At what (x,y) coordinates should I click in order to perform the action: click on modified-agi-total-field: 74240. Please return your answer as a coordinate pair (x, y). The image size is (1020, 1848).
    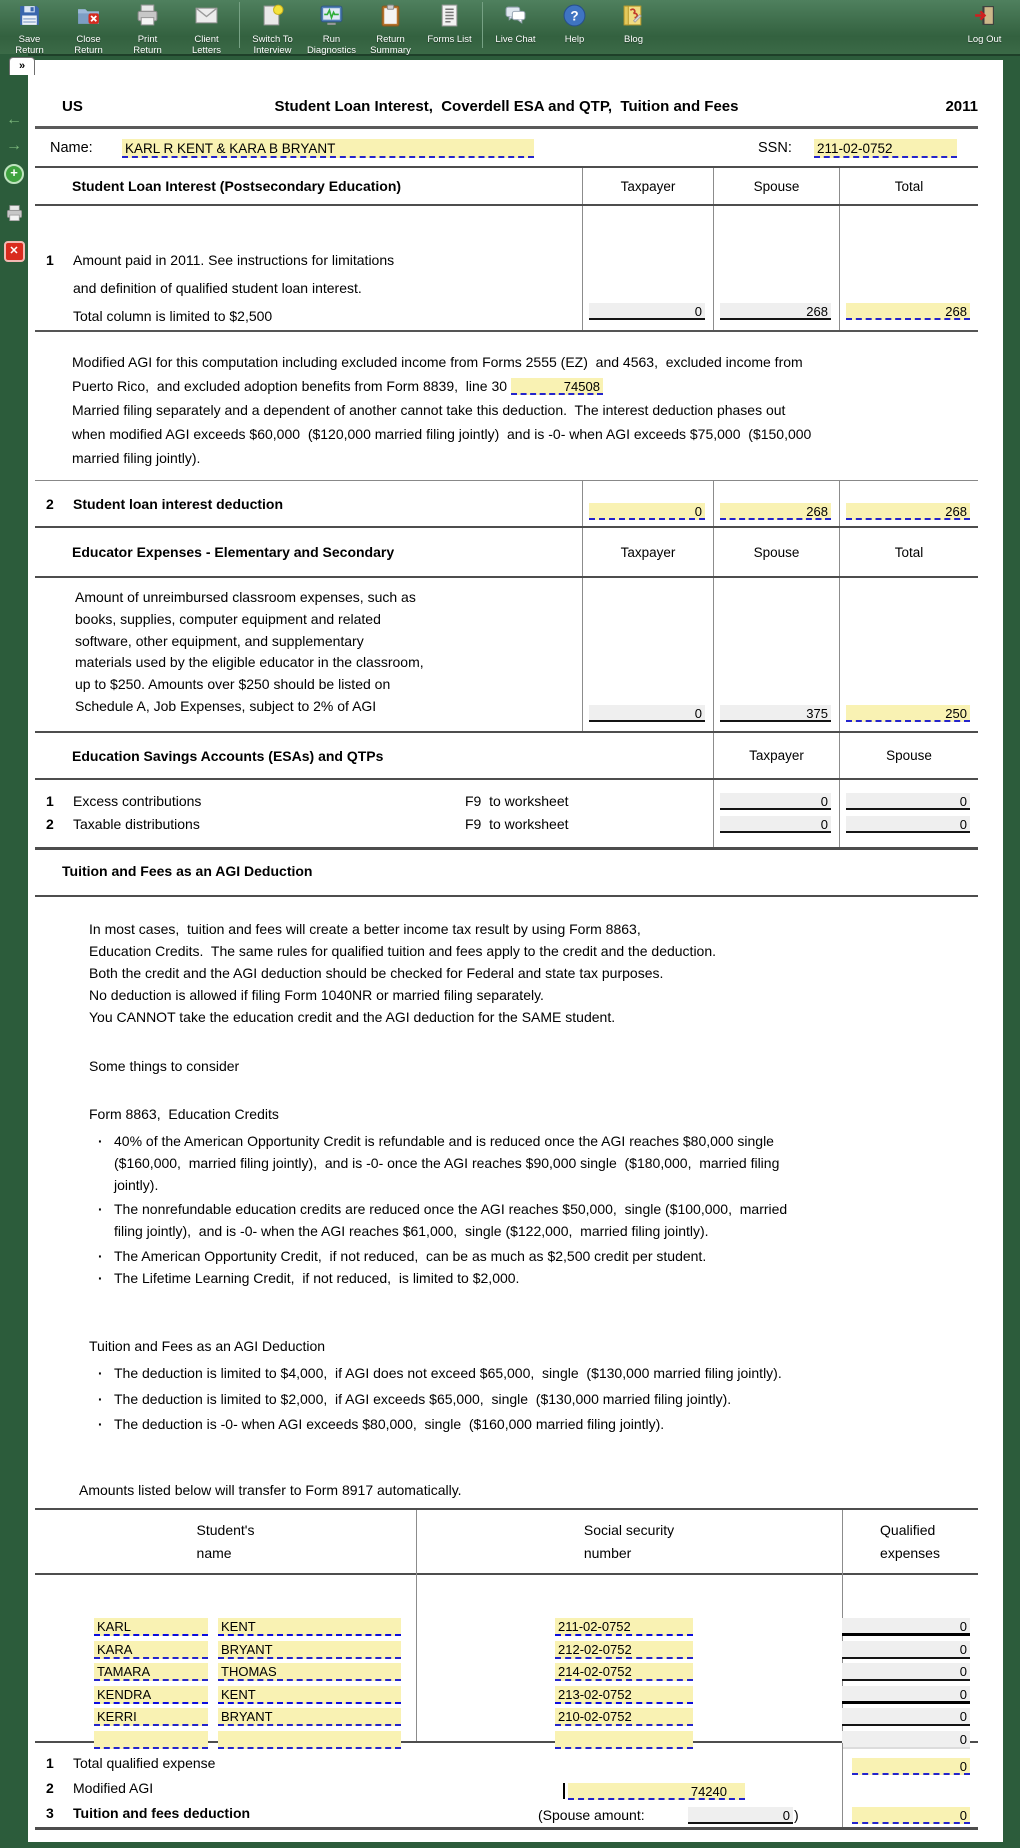
    Looking at the image, I should click on (656, 1791).